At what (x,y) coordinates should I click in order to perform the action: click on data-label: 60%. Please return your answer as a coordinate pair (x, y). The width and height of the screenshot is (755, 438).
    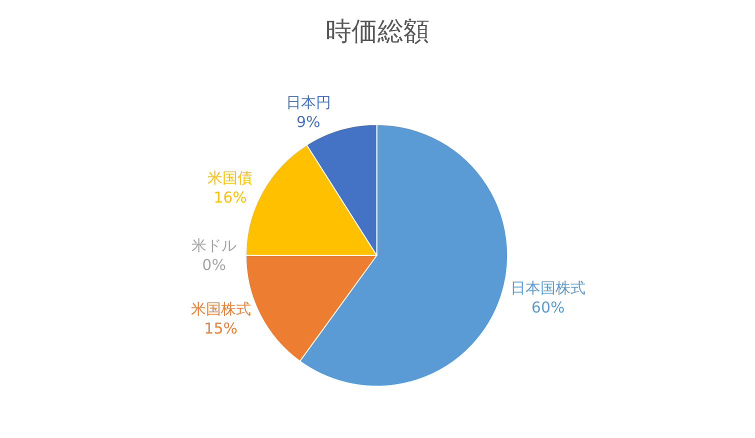
    Looking at the image, I should click on (548, 307).